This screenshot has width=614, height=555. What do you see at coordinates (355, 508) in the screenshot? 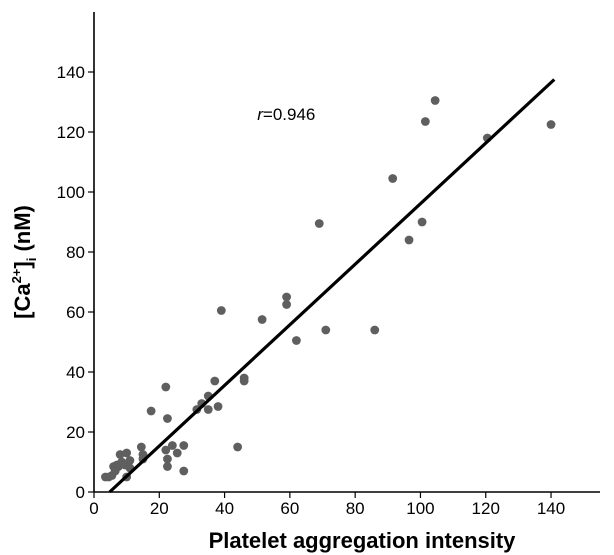
I see `x-tick-label: 80` at bounding box center [355, 508].